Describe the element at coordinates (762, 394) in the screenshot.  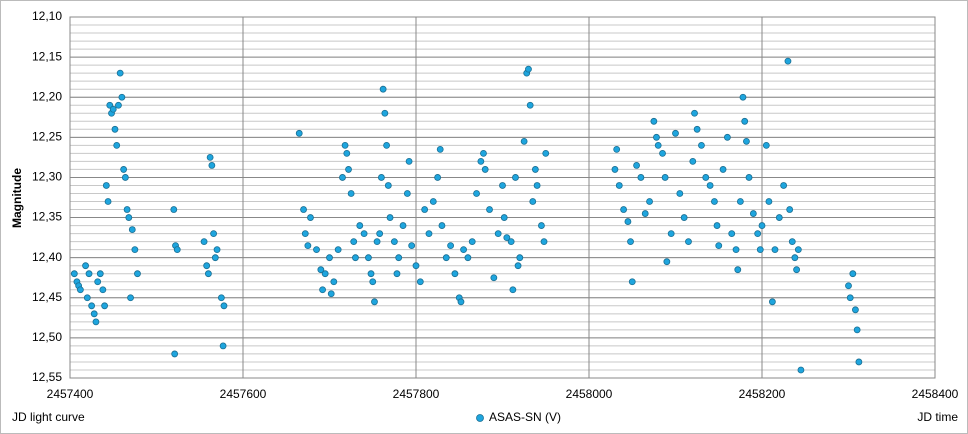
I see `x-tick-label: 2458200` at that location.